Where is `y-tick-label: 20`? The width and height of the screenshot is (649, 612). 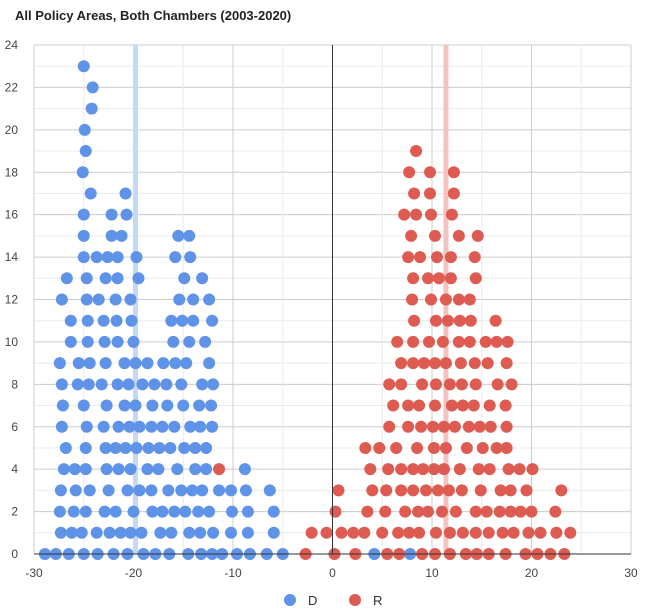 y-tick-label: 20 is located at coordinates (12, 130).